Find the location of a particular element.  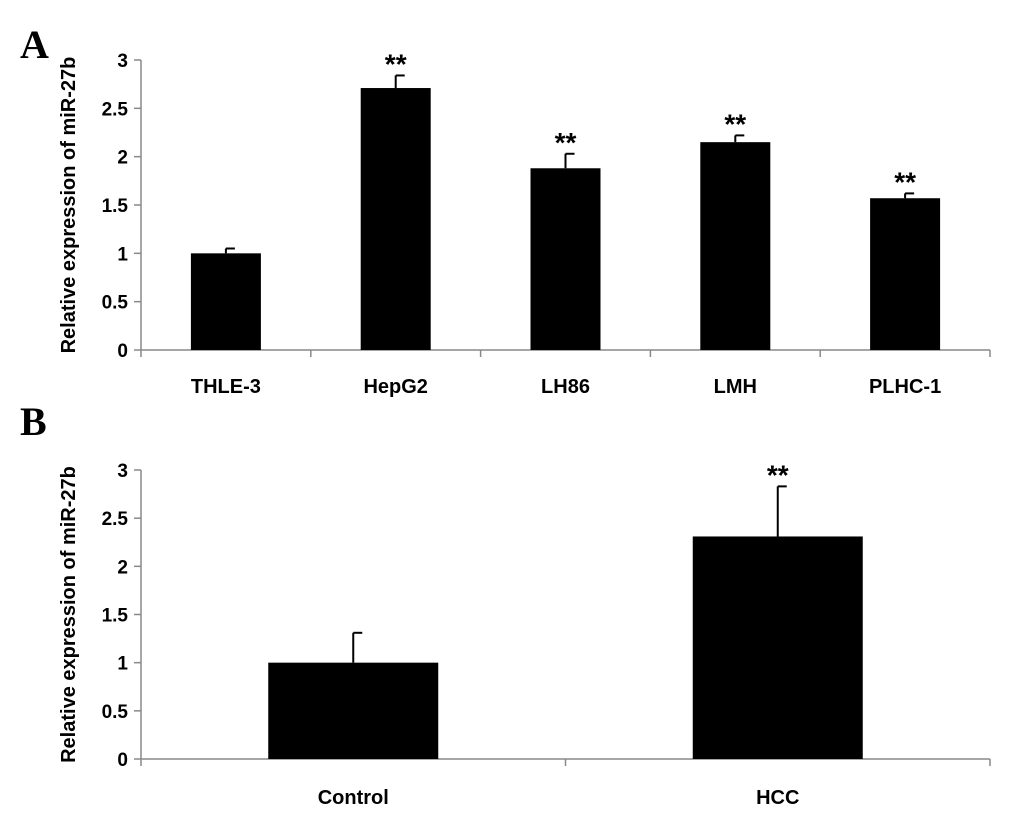

x-category-label: THLE-3 is located at coordinates (226, 387).